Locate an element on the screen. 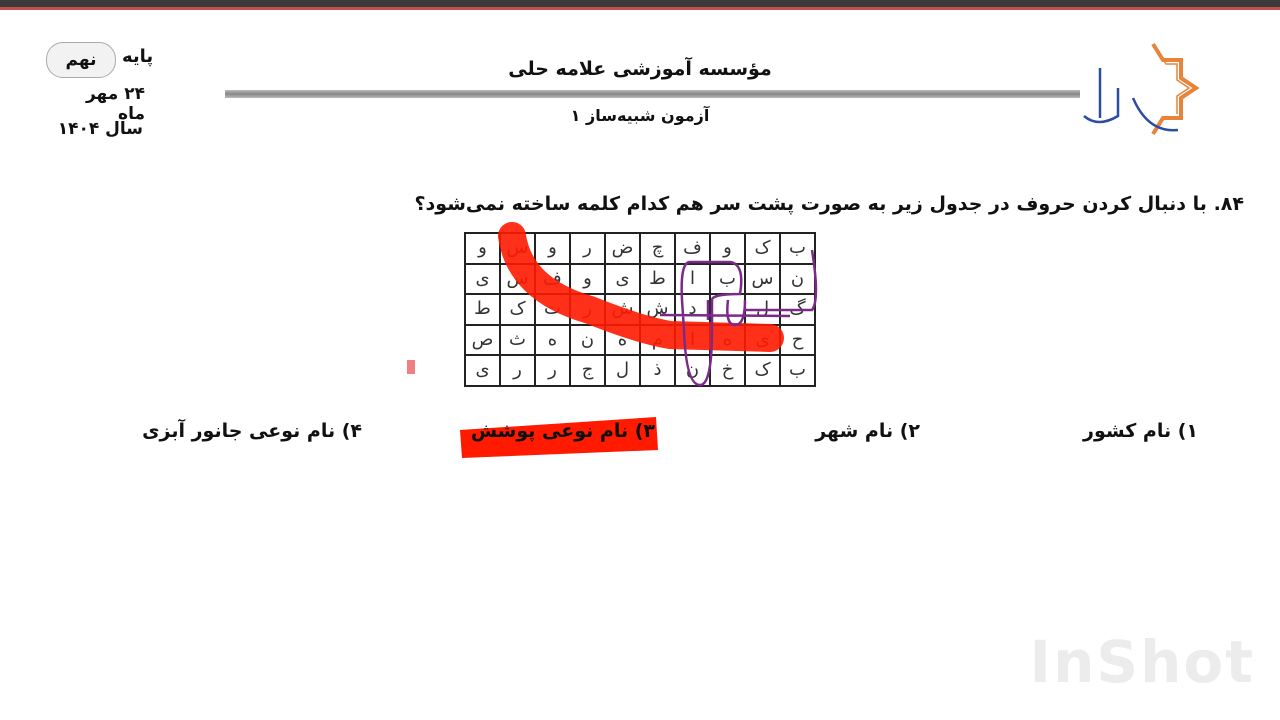 The height and width of the screenshot is (720, 1280). grid-cell: ل is located at coordinates (622, 370).